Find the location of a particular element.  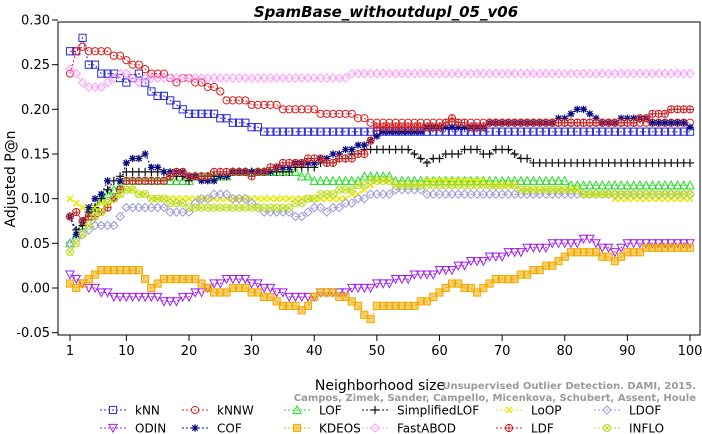

legend-label: kNNW is located at coordinates (235, 411).